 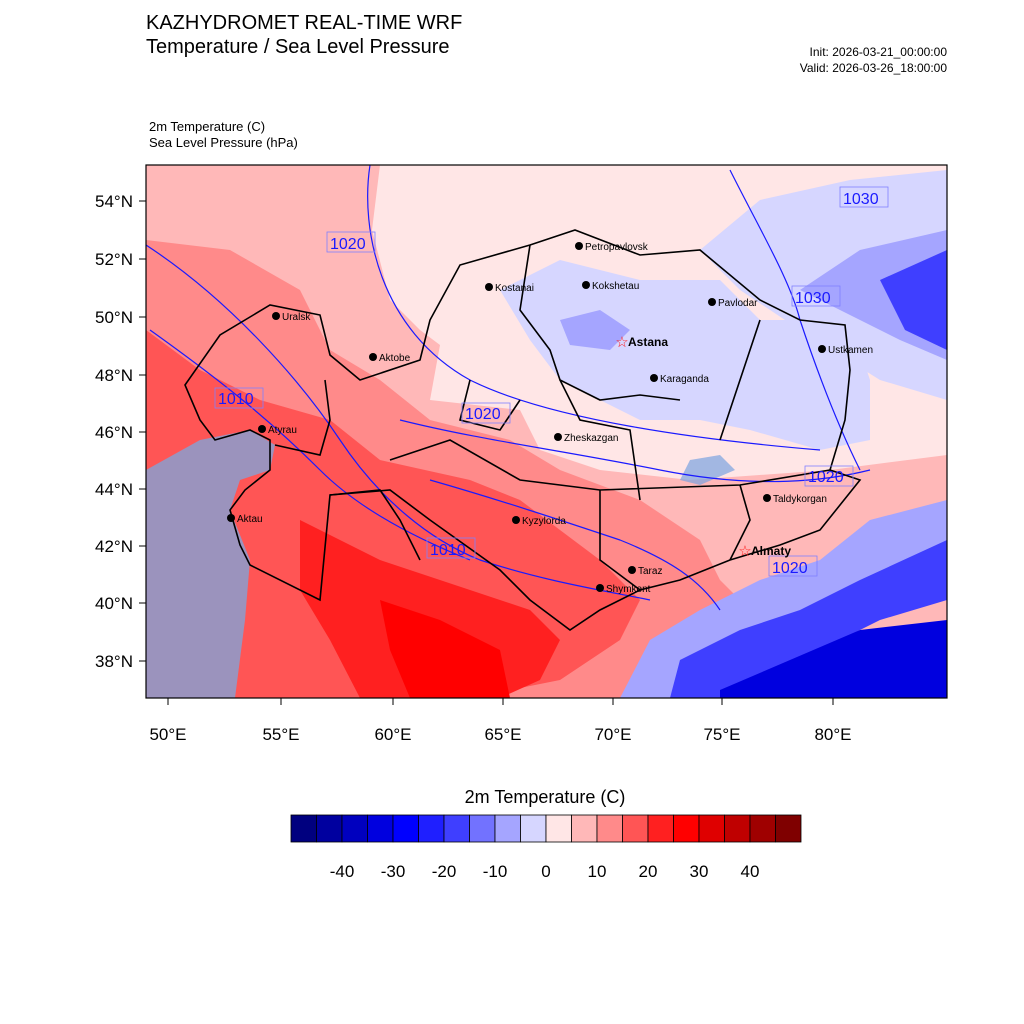 What do you see at coordinates (750, 871) in the screenshot?
I see `colorbar-tick-label: 40` at bounding box center [750, 871].